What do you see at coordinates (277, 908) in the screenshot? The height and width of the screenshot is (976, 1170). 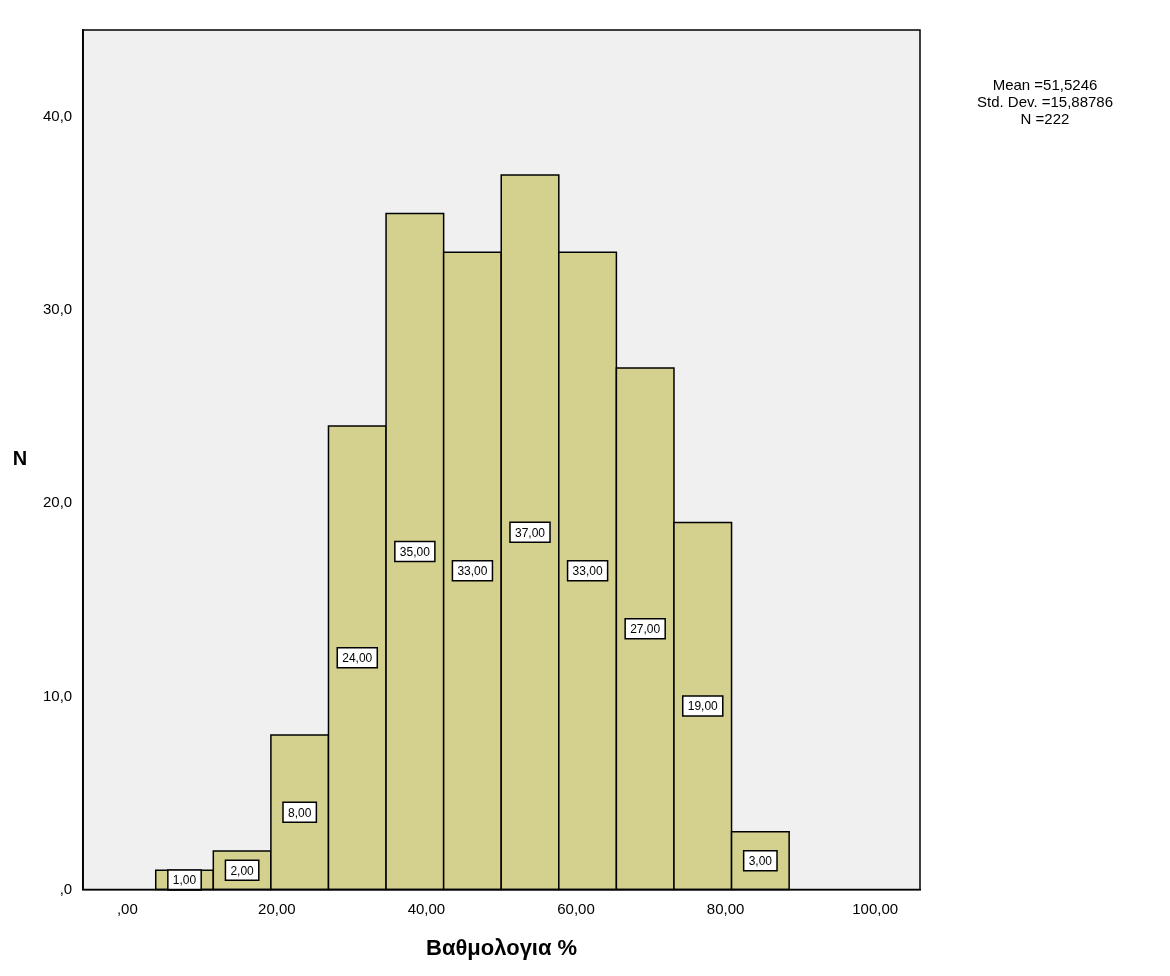 I see `x-tick-label: 20,00` at bounding box center [277, 908].